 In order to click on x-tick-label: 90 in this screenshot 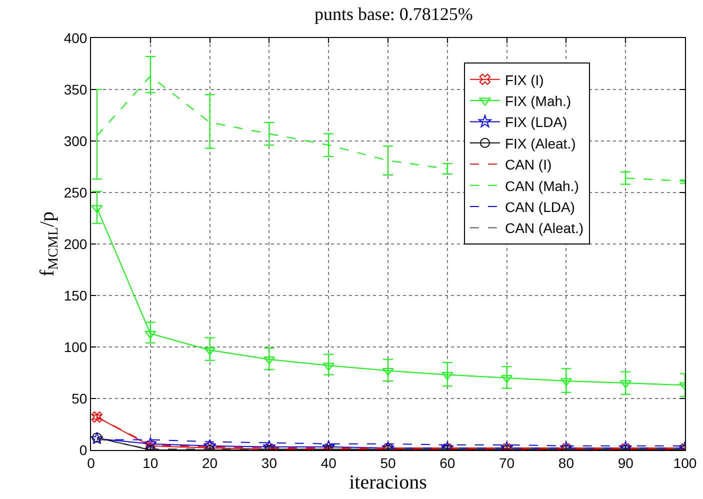, I will do `click(626, 462)`.